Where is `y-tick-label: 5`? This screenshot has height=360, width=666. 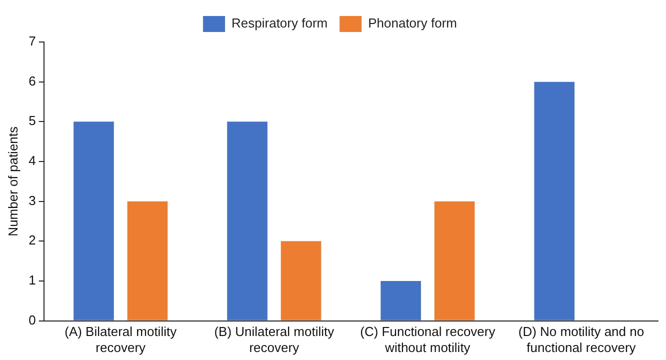 y-tick-label: 5 is located at coordinates (32, 120).